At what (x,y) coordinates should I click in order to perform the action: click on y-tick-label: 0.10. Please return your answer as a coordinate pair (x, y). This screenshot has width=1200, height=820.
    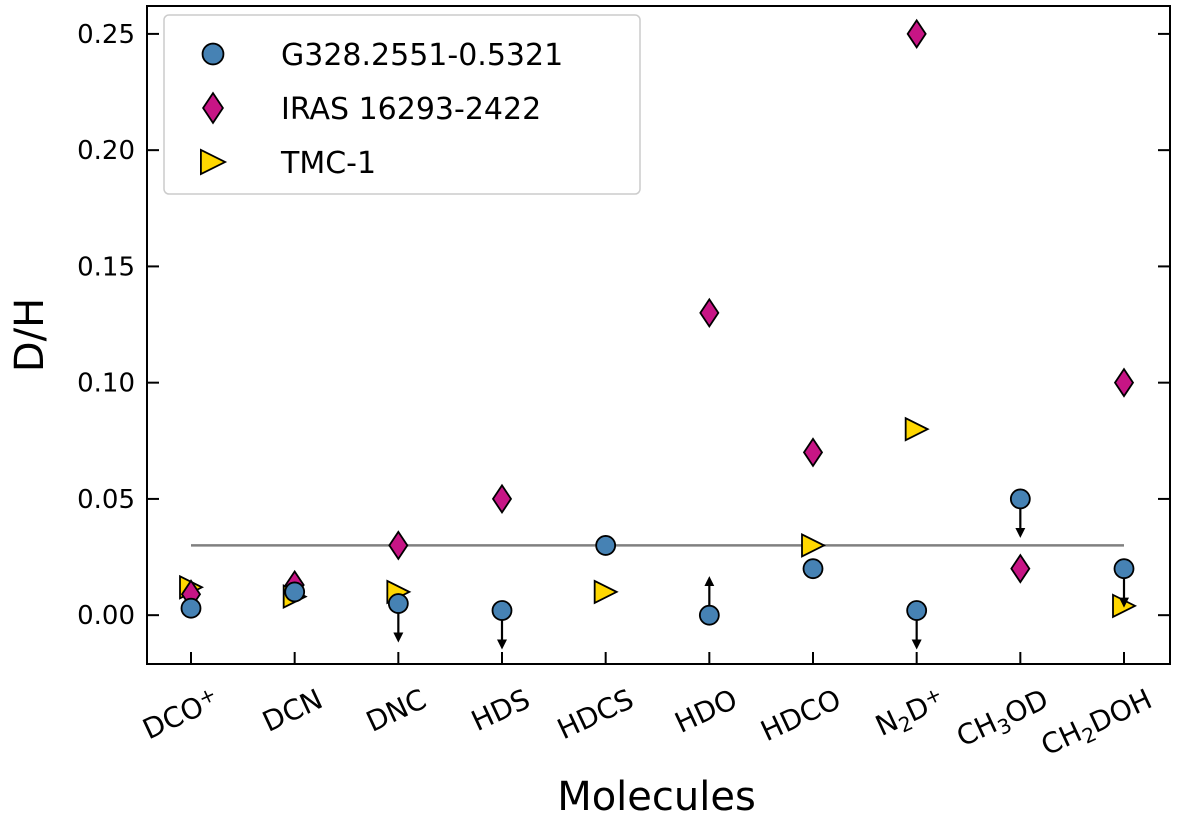
    Looking at the image, I should click on (106, 384).